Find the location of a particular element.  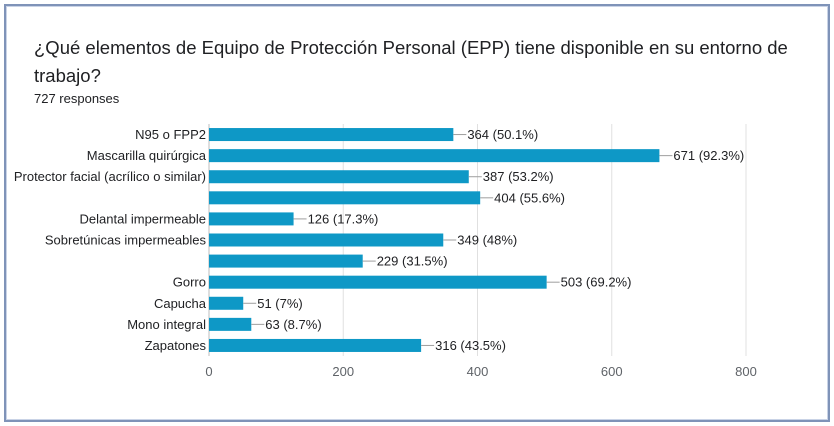

x-tick-label: 600 is located at coordinates (612, 371).